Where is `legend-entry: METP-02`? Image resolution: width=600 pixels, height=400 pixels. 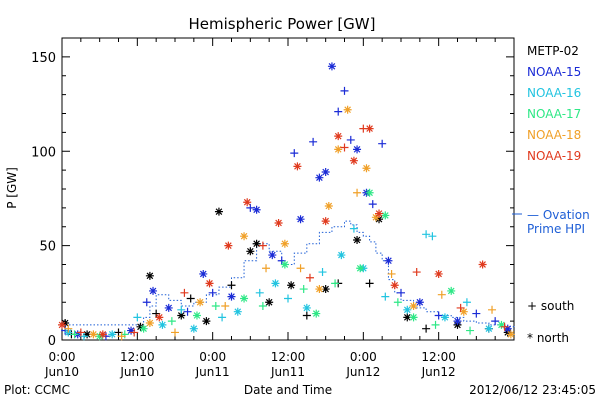 legend-entry: METP-02 is located at coordinates (553, 51).